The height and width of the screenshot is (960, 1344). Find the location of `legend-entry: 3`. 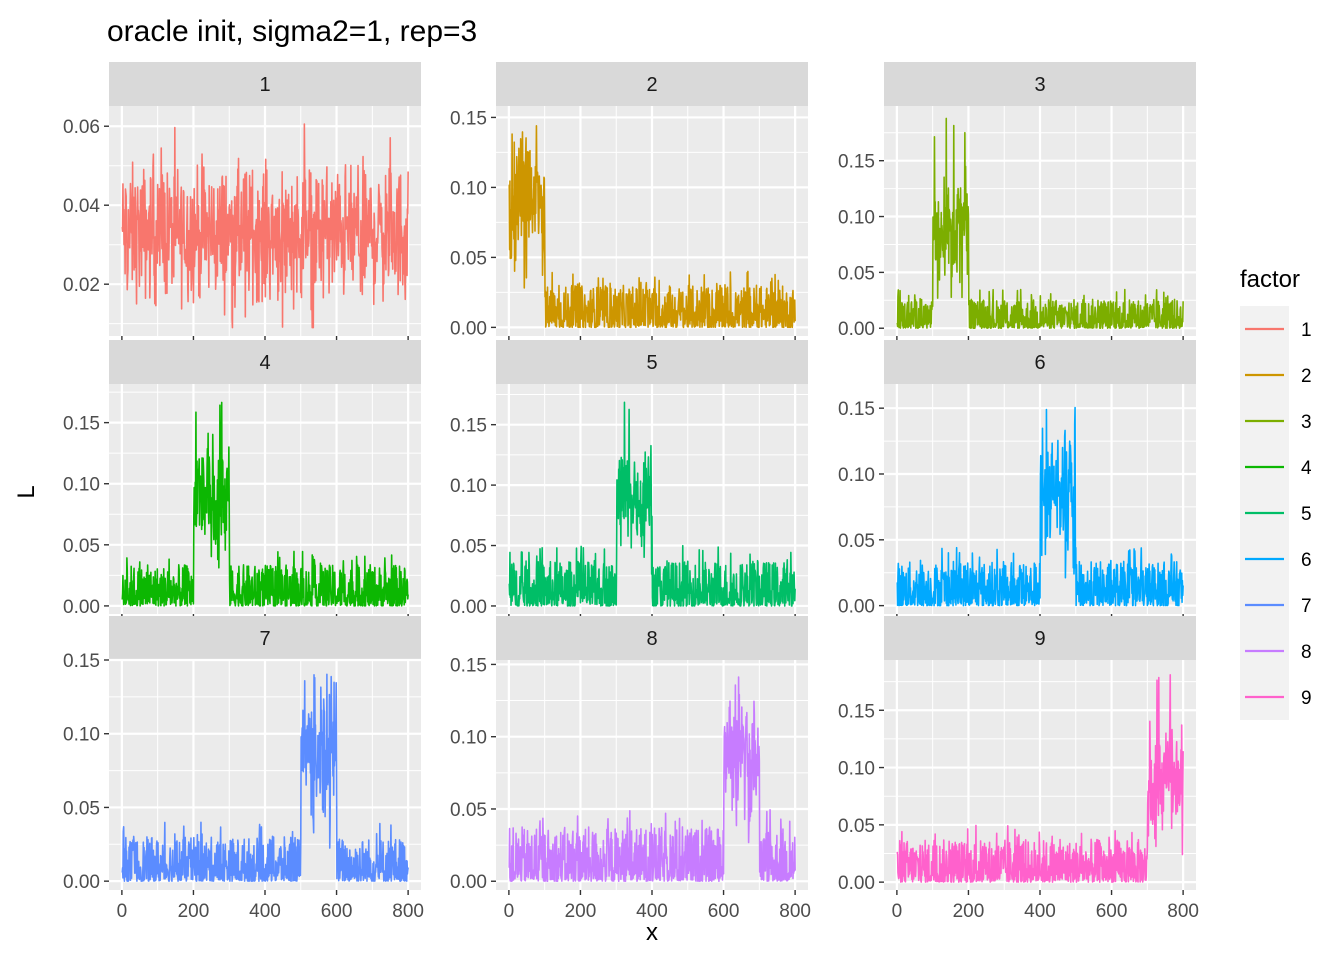

legend-entry: 3 is located at coordinates (1278, 422).